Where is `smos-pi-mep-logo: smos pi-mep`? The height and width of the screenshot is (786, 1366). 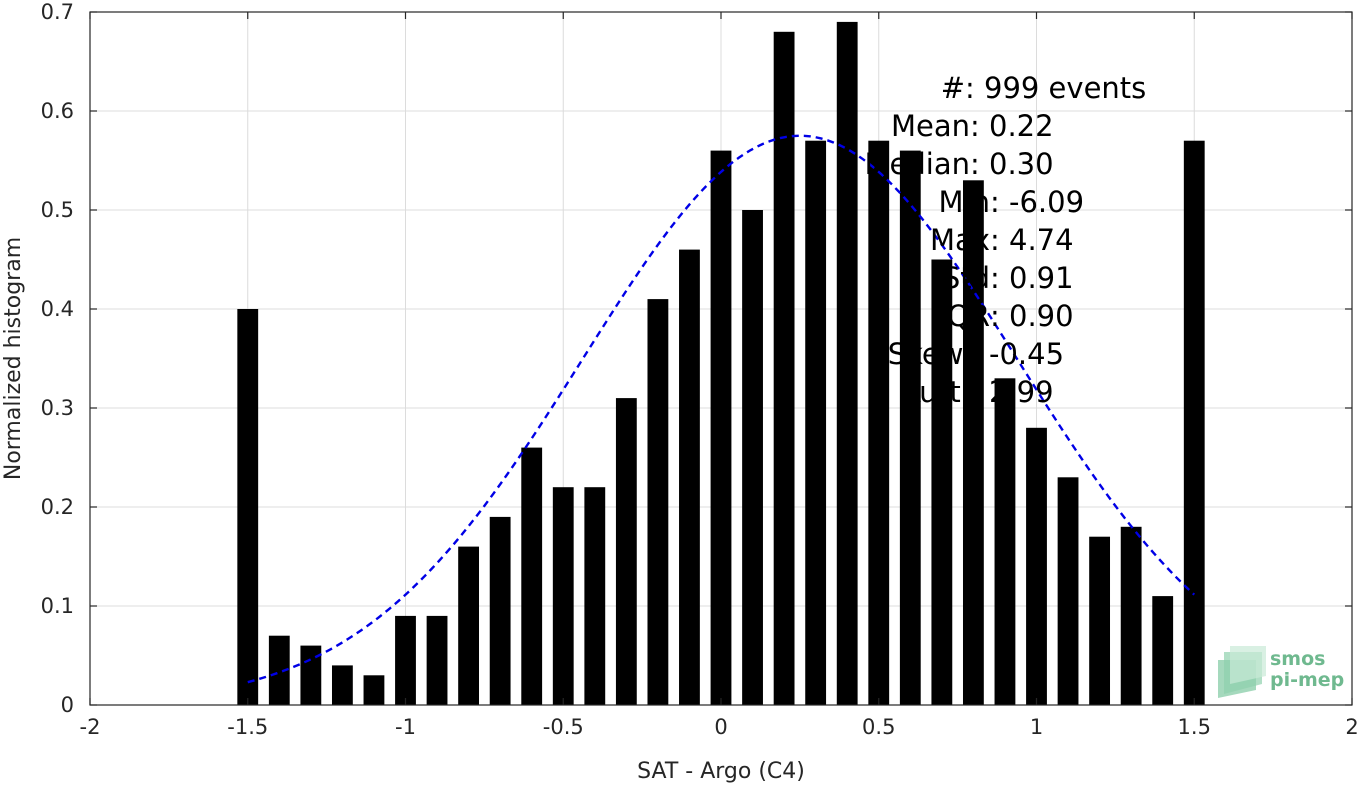
smos-pi-mep-logo: smos pi-mep is located at coordinates (1281, 672).